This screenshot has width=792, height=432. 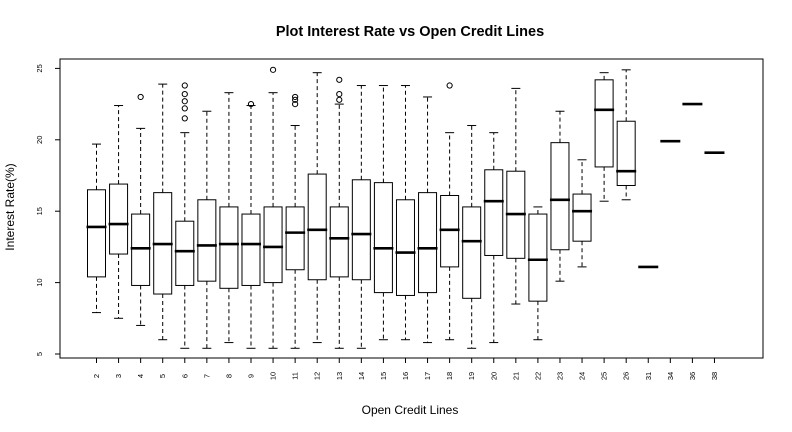 I want to click on y-tick-label: 25, so click(x=39, y=68).